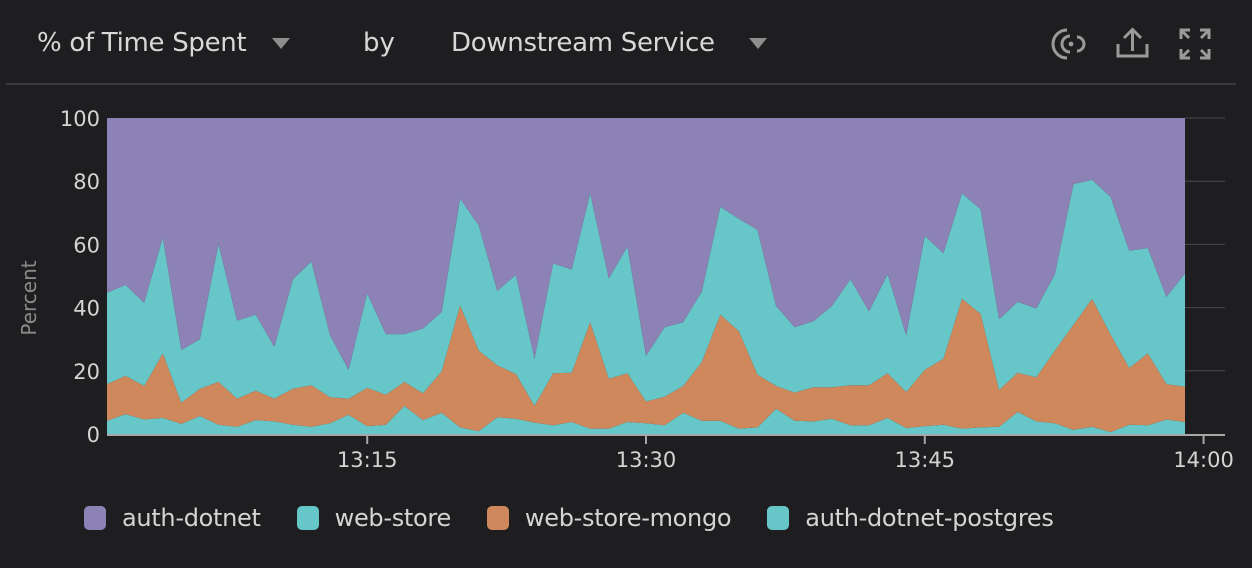 This screenshot has width=1252, height=568. I want to click on legend-label: web-store, so click(393, 518).